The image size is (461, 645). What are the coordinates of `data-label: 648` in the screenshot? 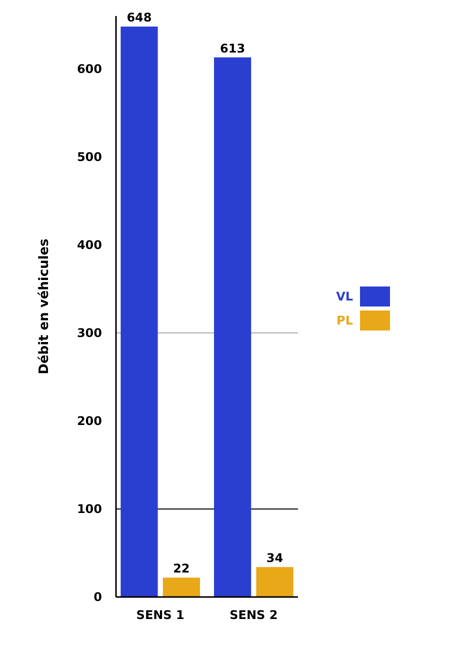 It's located at (139, 17).